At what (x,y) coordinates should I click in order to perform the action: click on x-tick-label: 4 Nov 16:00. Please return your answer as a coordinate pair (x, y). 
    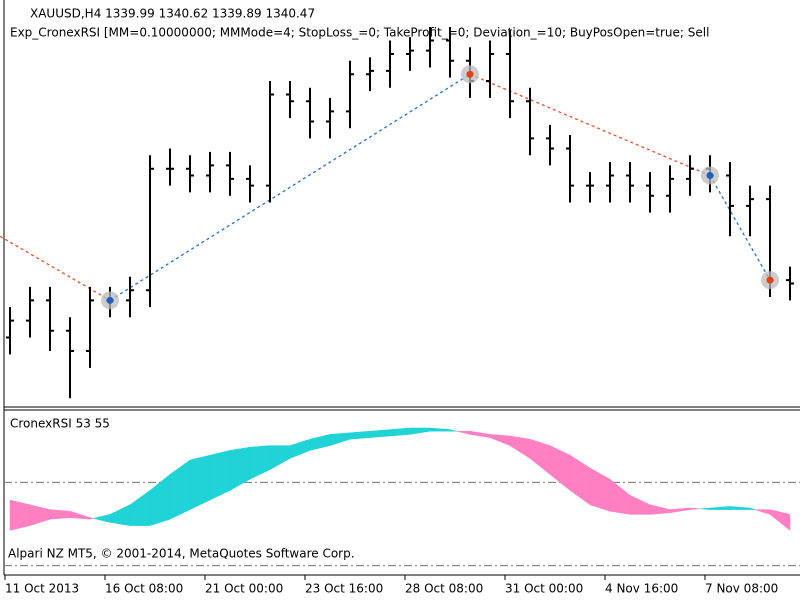
    Looking at the image, I should click on (641, 589).